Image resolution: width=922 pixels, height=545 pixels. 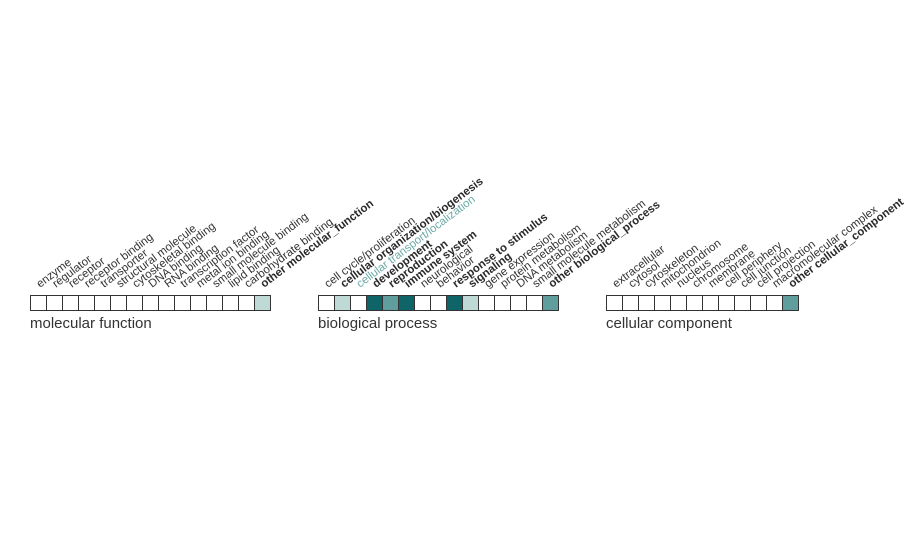 What do you see at coordinates (646, 303) in the screenshot?
I see `term-cell-cytoskeleton` at bounding box center [646, 303].